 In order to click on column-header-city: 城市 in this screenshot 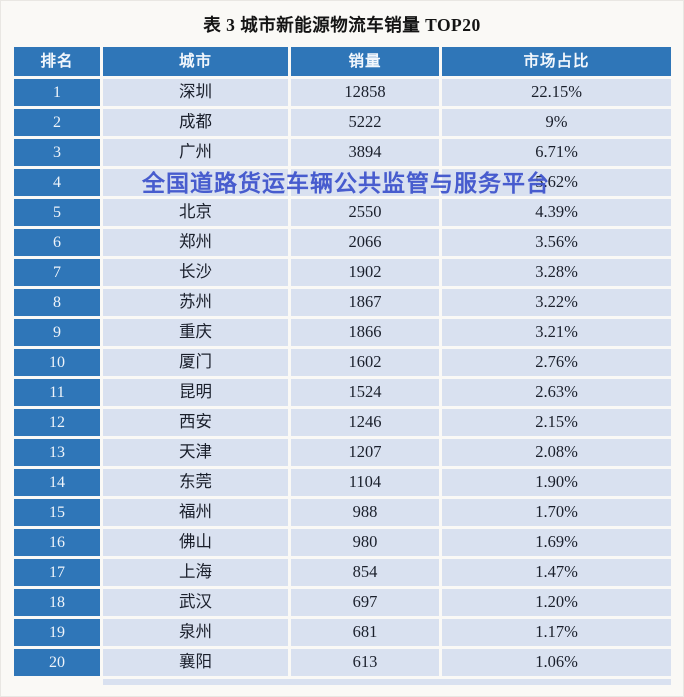, I will do `click(195, 61)`.